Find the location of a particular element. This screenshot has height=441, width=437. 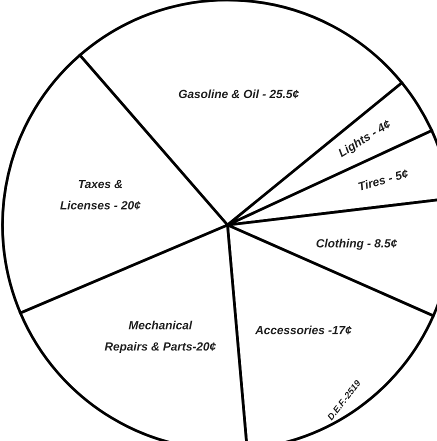

slice-label: Gasoline & Oil - 25.5¢ is located at coordinates (238, 93).